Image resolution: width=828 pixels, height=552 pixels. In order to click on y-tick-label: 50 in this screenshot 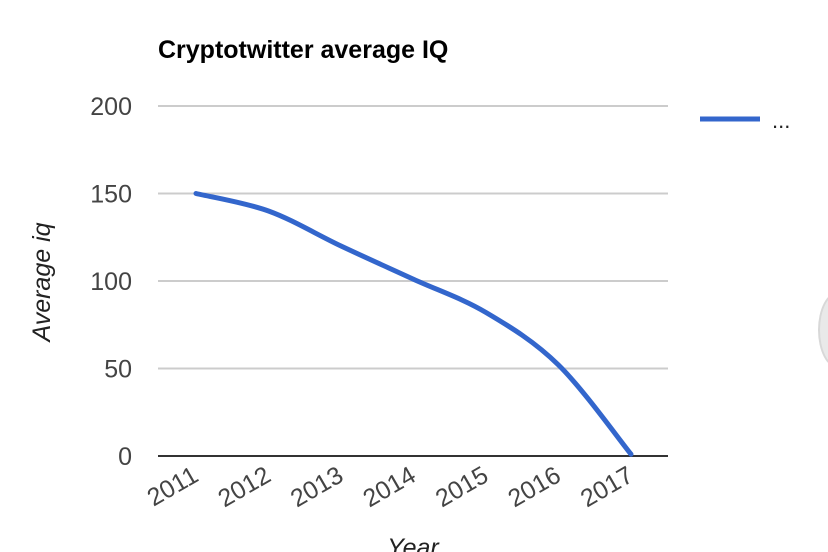, I will do `click(118, 370)`.